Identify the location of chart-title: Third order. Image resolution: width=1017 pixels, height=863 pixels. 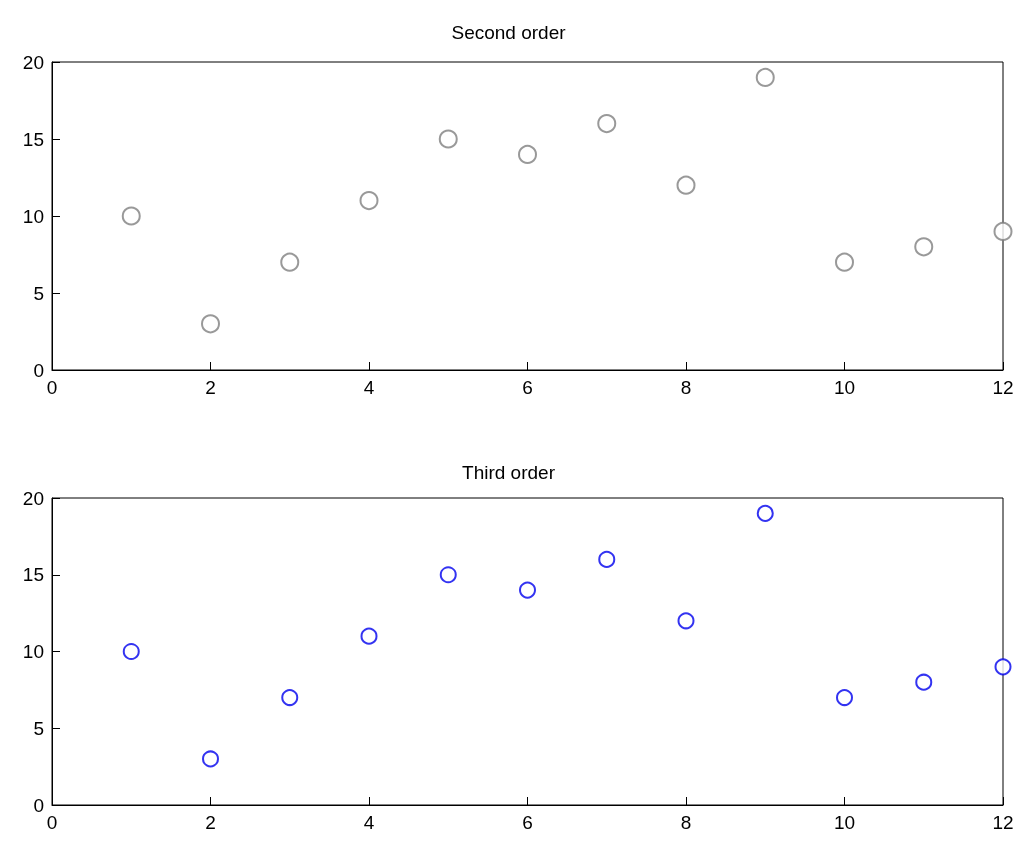
(509, 472).